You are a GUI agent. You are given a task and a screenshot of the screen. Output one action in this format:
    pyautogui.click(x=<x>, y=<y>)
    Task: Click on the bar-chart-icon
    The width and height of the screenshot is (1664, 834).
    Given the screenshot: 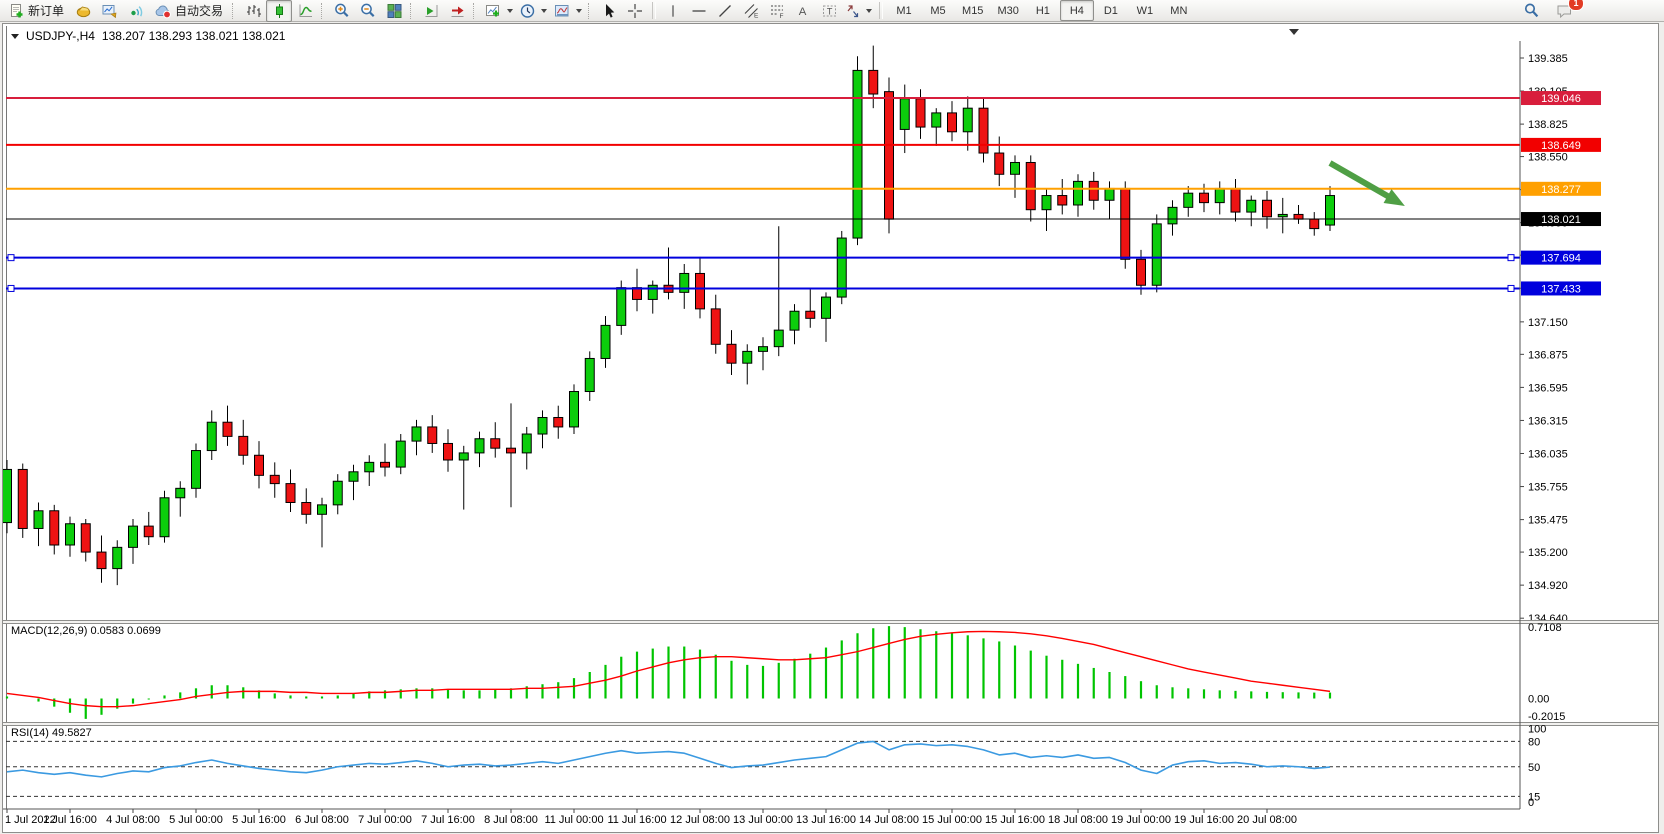 What is the action you would take?
    pyautogui.click(x=253, y=11)
    